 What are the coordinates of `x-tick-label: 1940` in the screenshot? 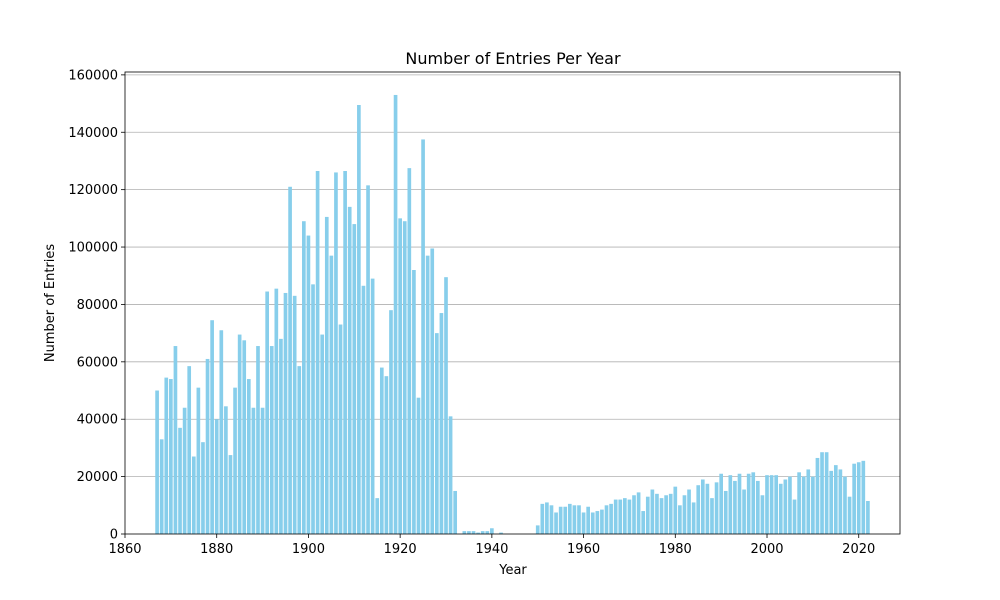 It's located at (491, 549).